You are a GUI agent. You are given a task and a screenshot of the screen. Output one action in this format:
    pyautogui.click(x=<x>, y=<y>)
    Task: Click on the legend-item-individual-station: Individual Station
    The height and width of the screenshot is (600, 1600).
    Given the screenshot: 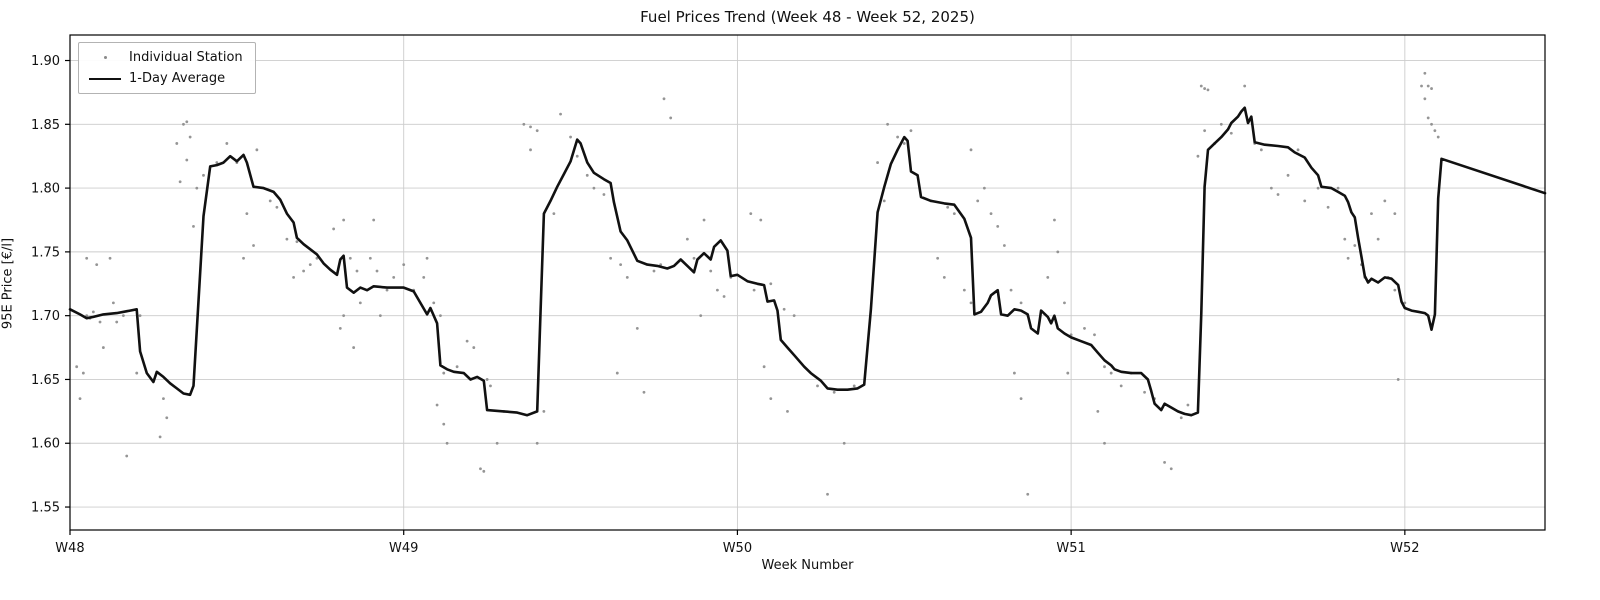 What is the action you would take?
    pyautogui.click(x=166, y=57)
    